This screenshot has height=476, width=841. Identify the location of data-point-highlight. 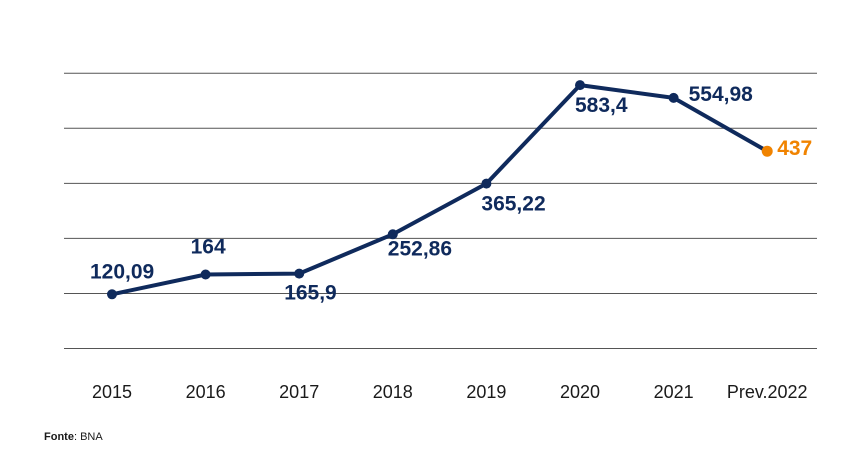
(767, 151).